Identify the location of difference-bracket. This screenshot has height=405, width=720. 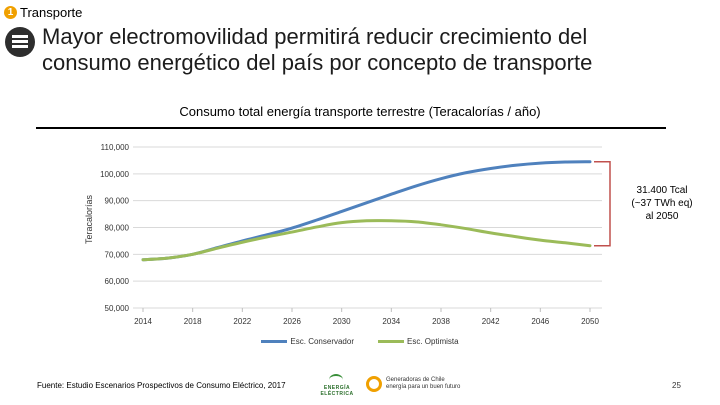
(602, 204).